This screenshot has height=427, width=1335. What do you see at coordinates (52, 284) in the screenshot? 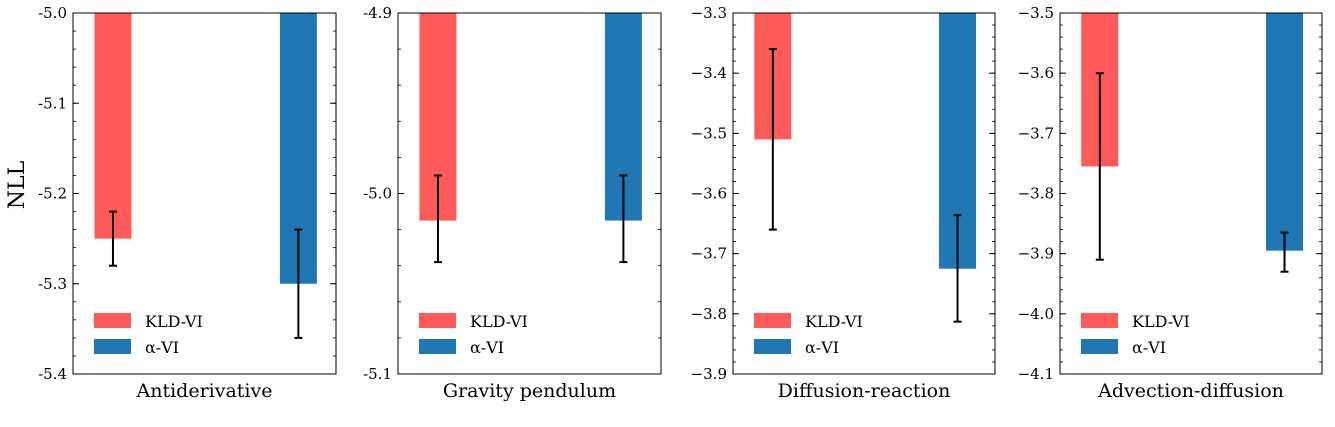
I see `y-tick-label: -5.3` at bounding box center [52, 284].